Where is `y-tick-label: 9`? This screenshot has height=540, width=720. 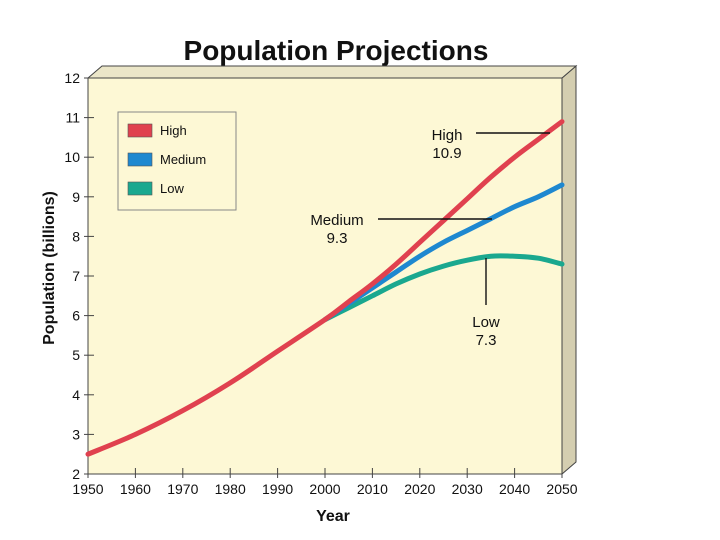 y-tick-label: 9 is located at coordinates (76, 197).